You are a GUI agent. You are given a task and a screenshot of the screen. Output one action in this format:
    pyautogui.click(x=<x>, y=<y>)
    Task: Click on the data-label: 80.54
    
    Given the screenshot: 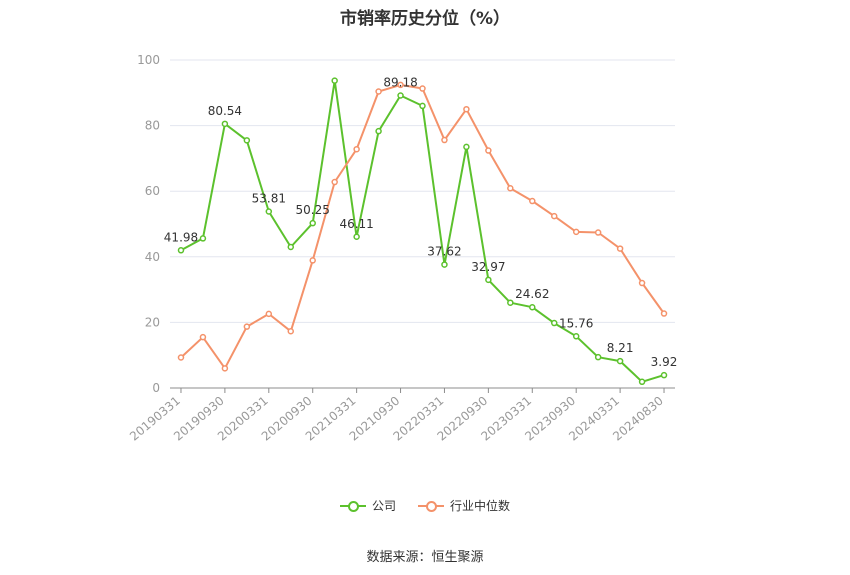 What is the action you would take?
    pyautogui.click(x=225, y=111)
    